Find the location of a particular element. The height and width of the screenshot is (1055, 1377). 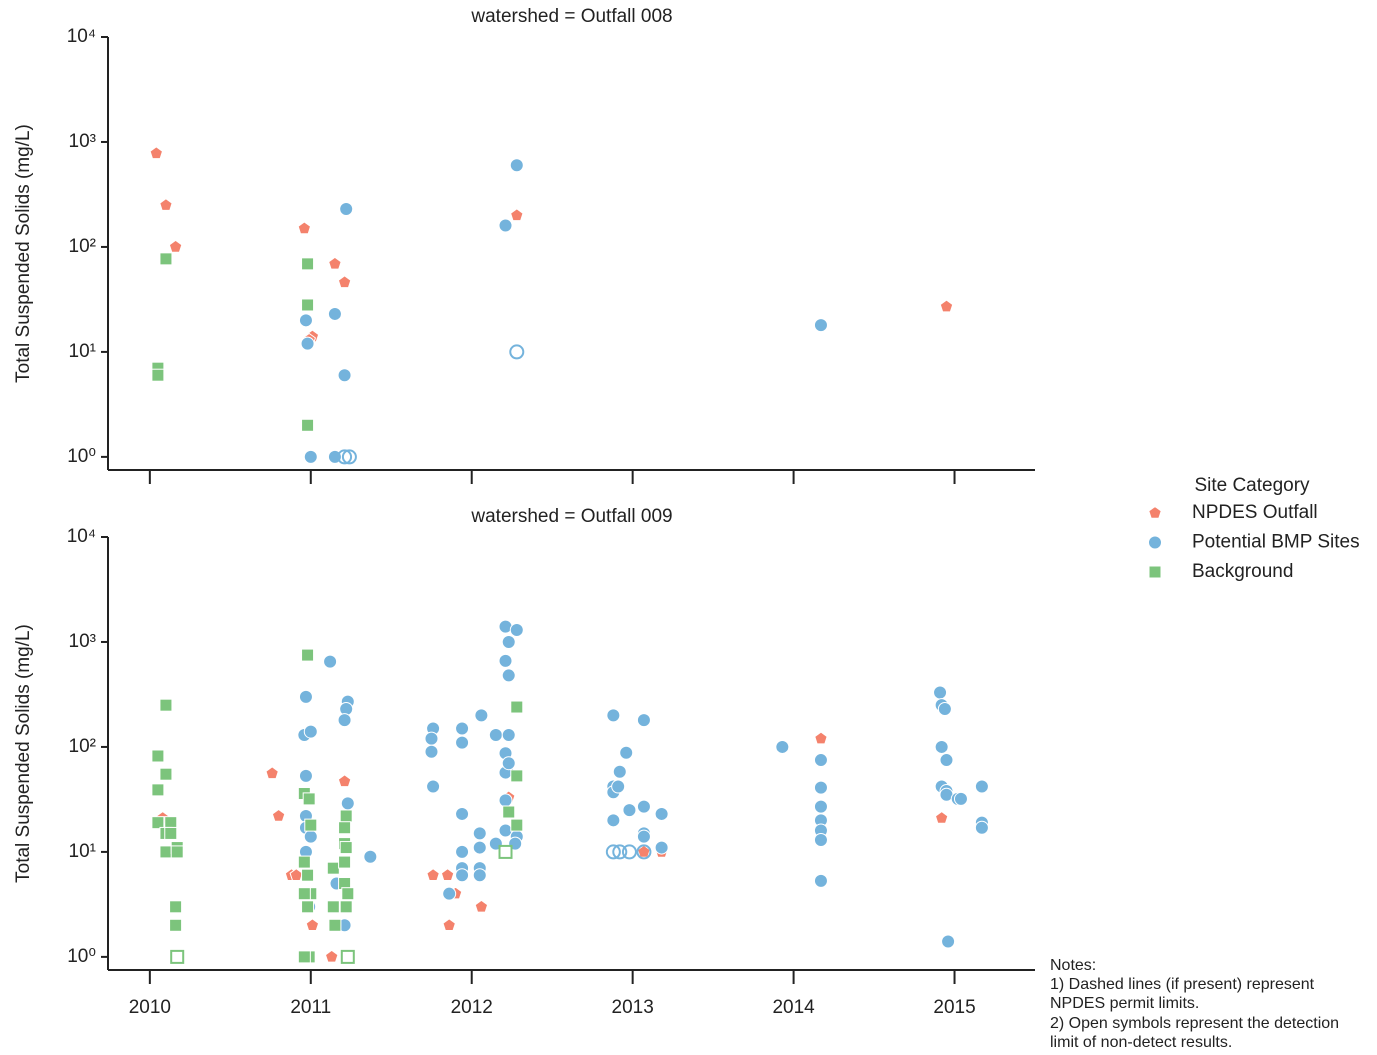

x-tick-label: 2010 is located at coordinates (150, 1007).